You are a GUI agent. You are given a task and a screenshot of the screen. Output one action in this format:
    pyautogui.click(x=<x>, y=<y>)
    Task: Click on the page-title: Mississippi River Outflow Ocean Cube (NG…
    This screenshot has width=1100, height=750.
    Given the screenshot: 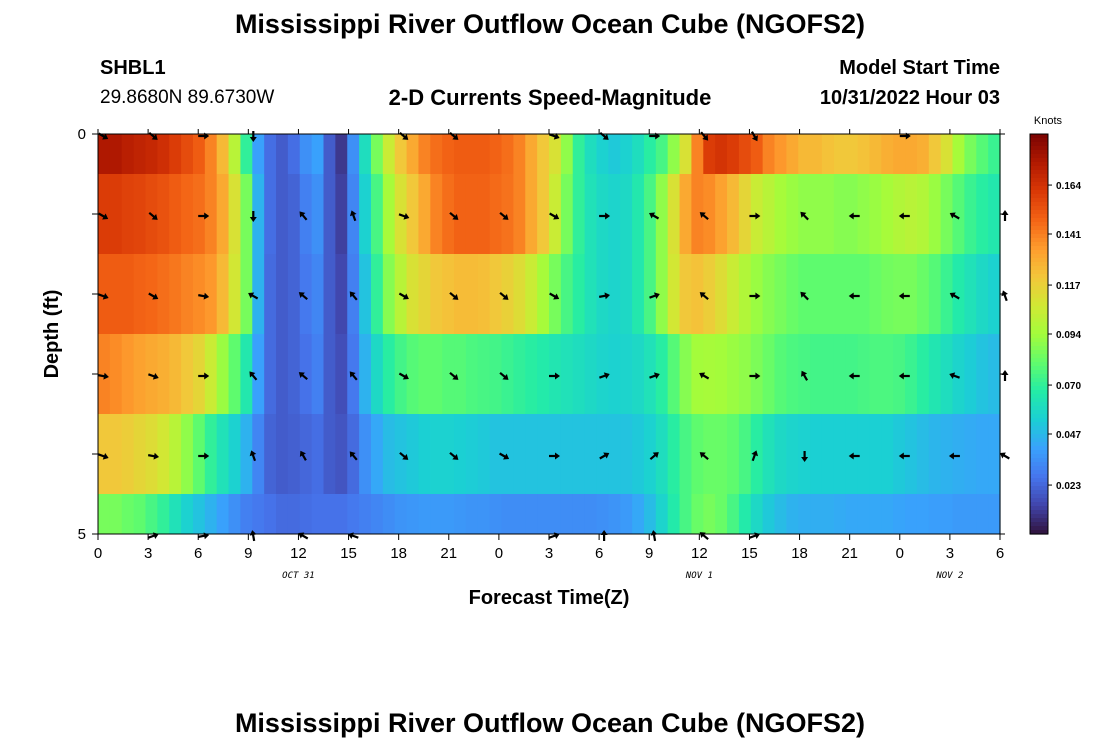 What is the action you would take?
    pyautogui.click(x=550, y=24)
    